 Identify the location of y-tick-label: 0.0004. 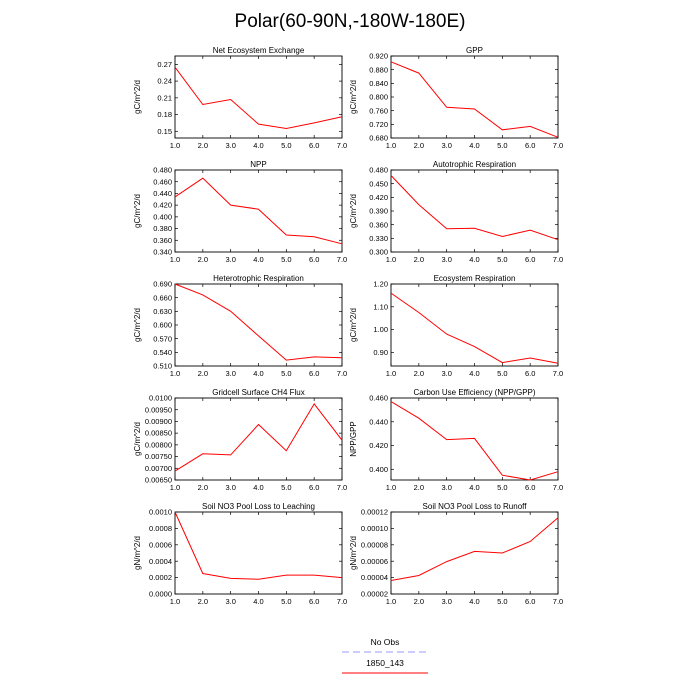
(160, 561).